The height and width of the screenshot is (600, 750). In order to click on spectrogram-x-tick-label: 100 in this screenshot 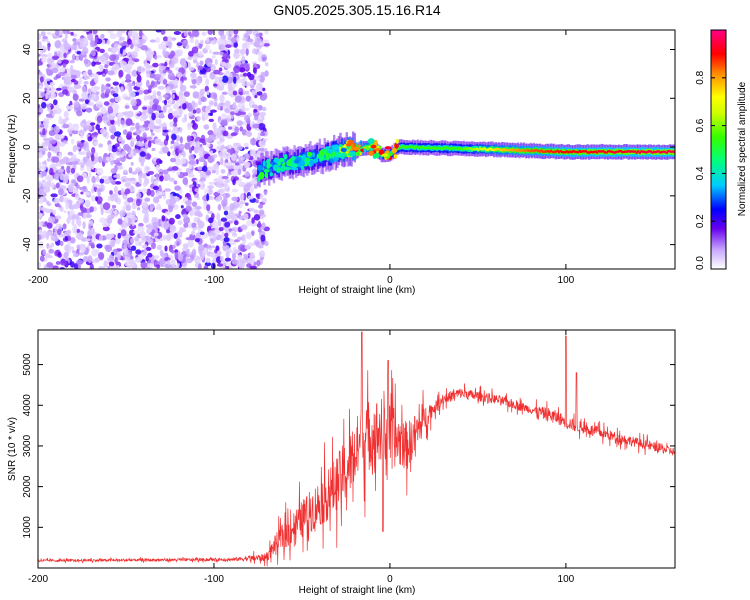, I will do `click(566, 280)`.